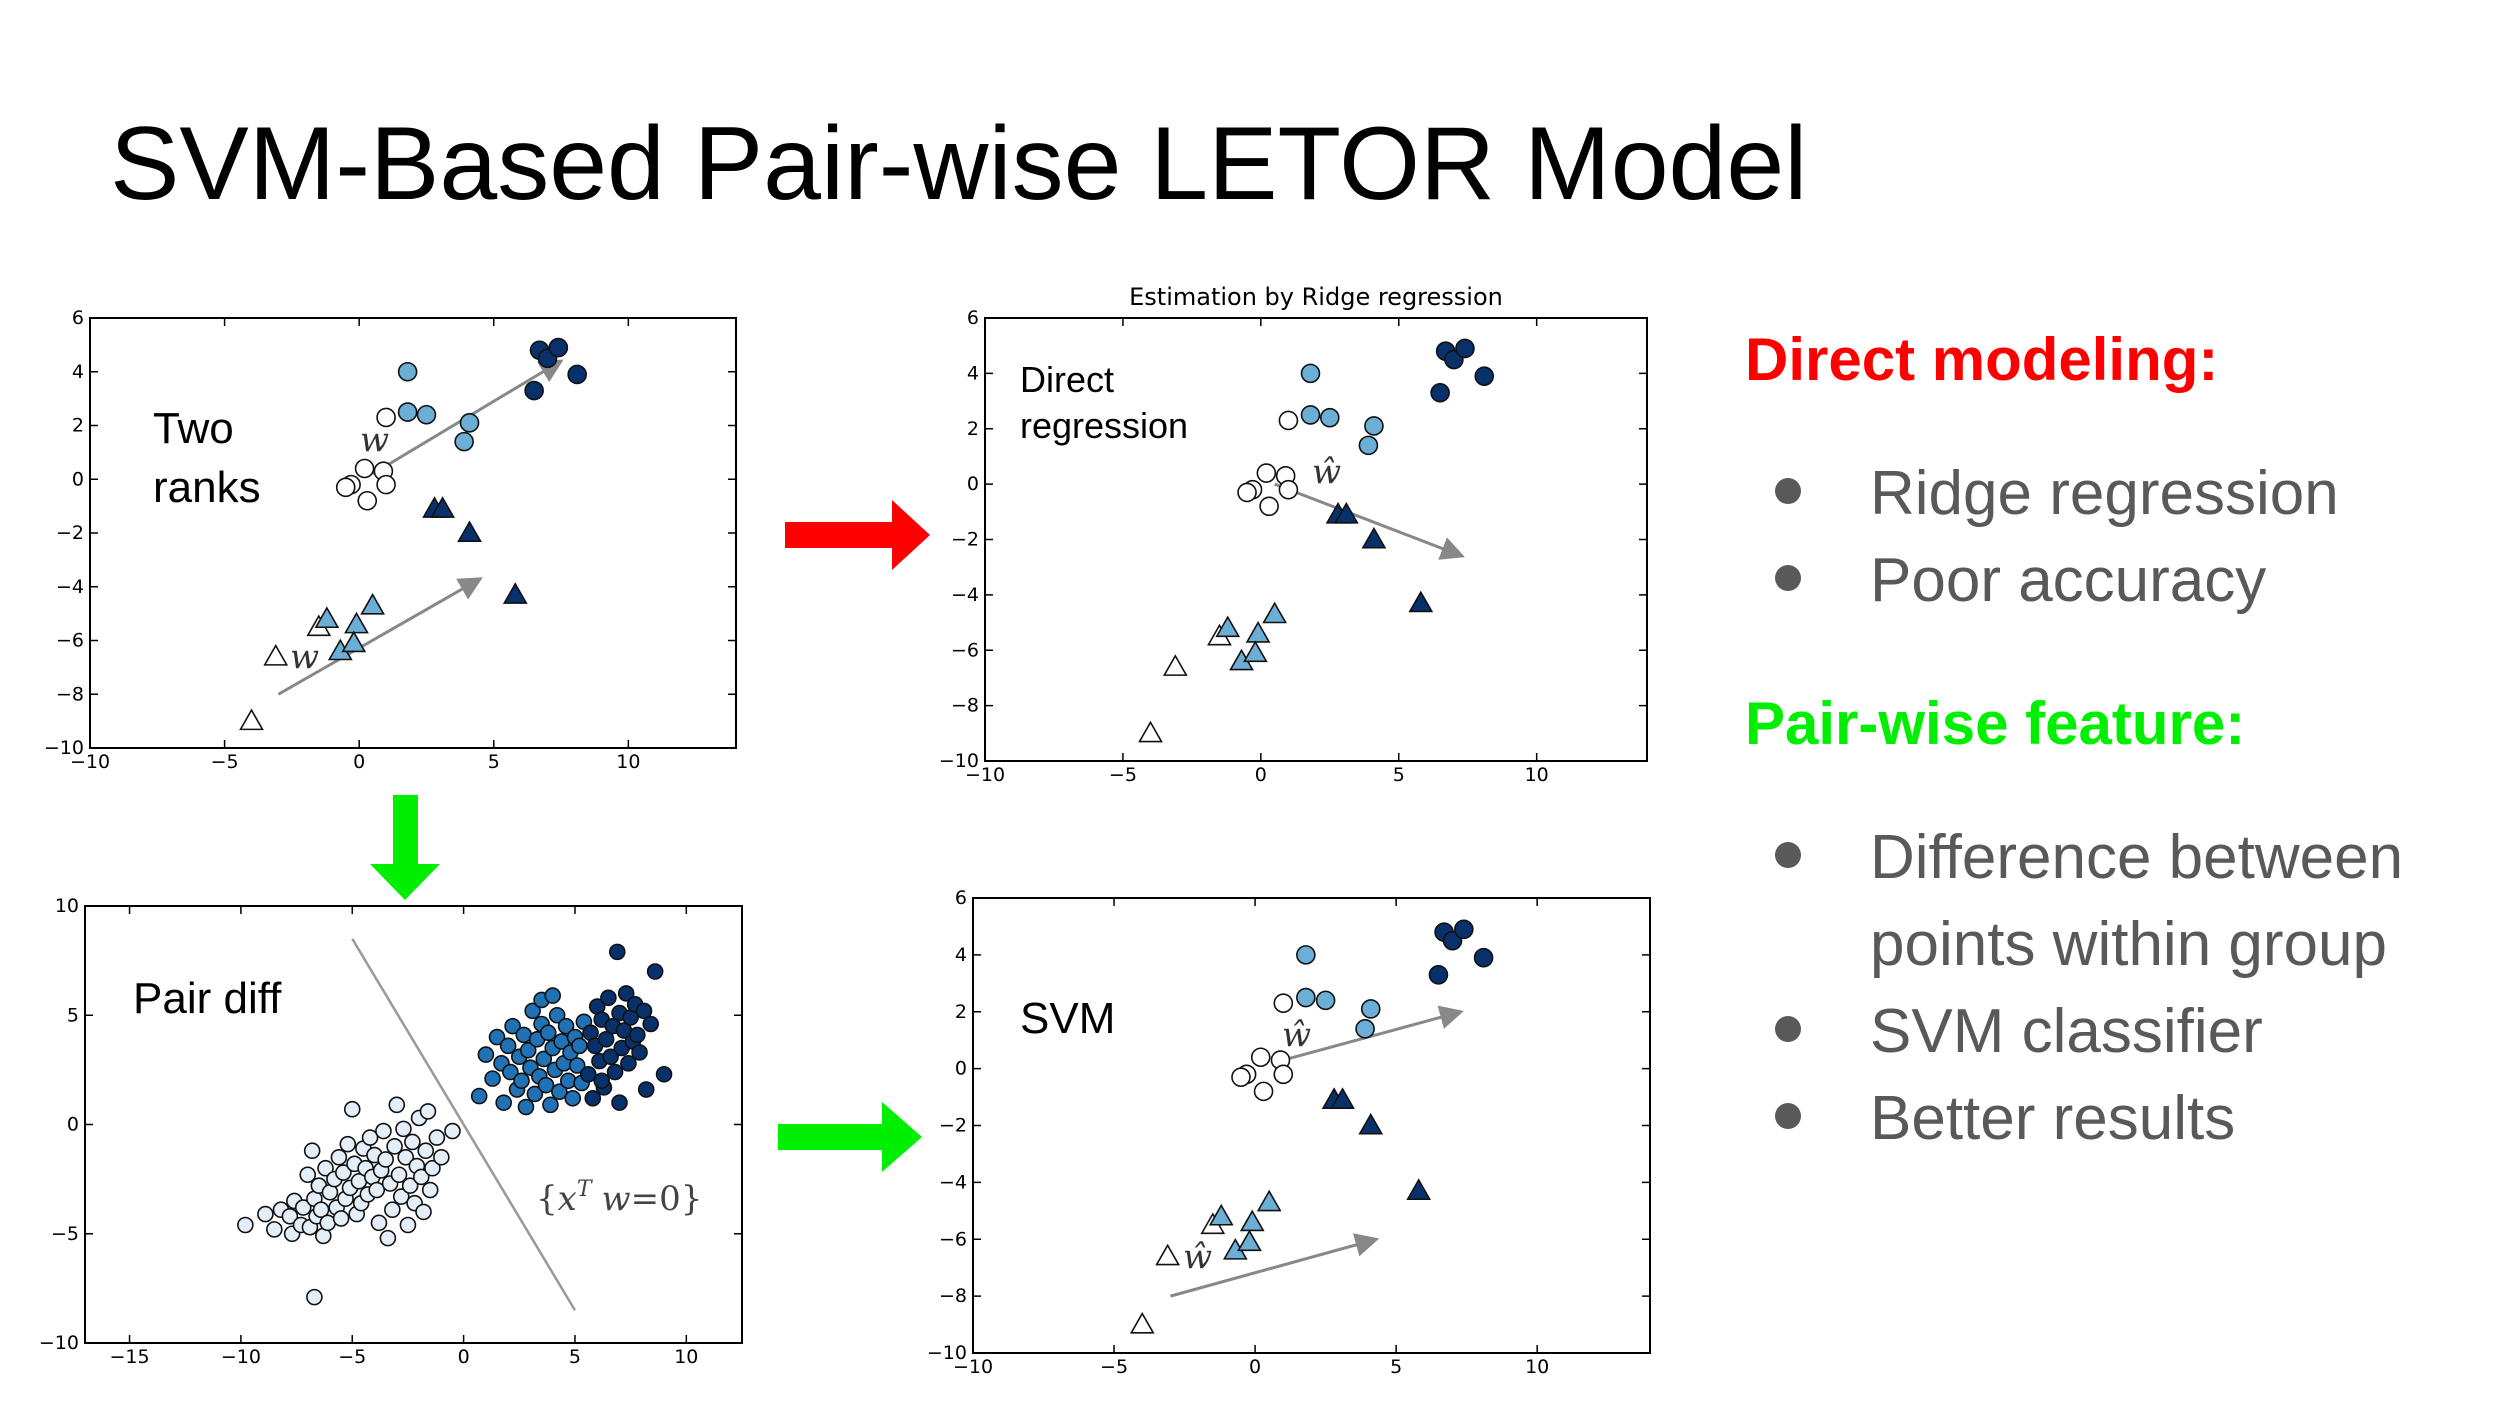  What do you see at coordinates (953, 1296) in the screenshot?
I see `y-tick-label: −8` at bounding box center [953, 1296].